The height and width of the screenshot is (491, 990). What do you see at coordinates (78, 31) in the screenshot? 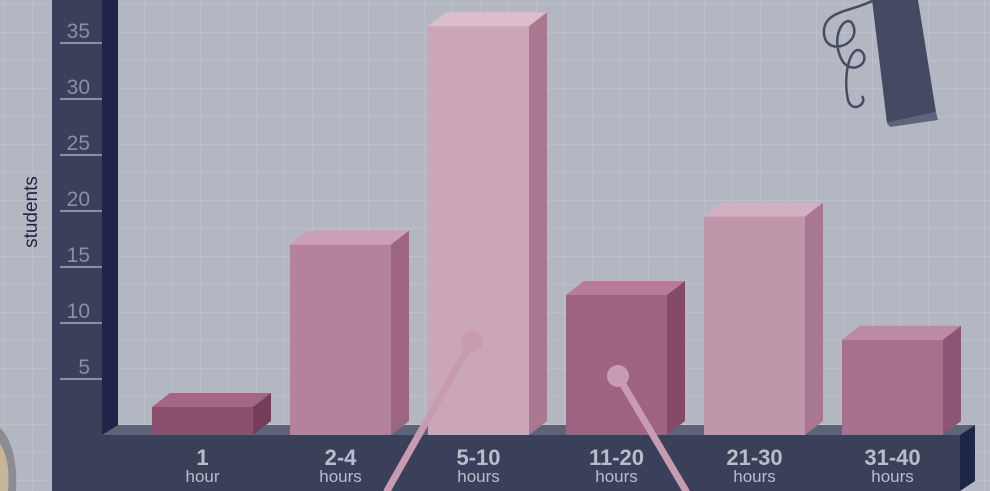
I see `y-tick-label: 35` at bounding box center [78, 31].